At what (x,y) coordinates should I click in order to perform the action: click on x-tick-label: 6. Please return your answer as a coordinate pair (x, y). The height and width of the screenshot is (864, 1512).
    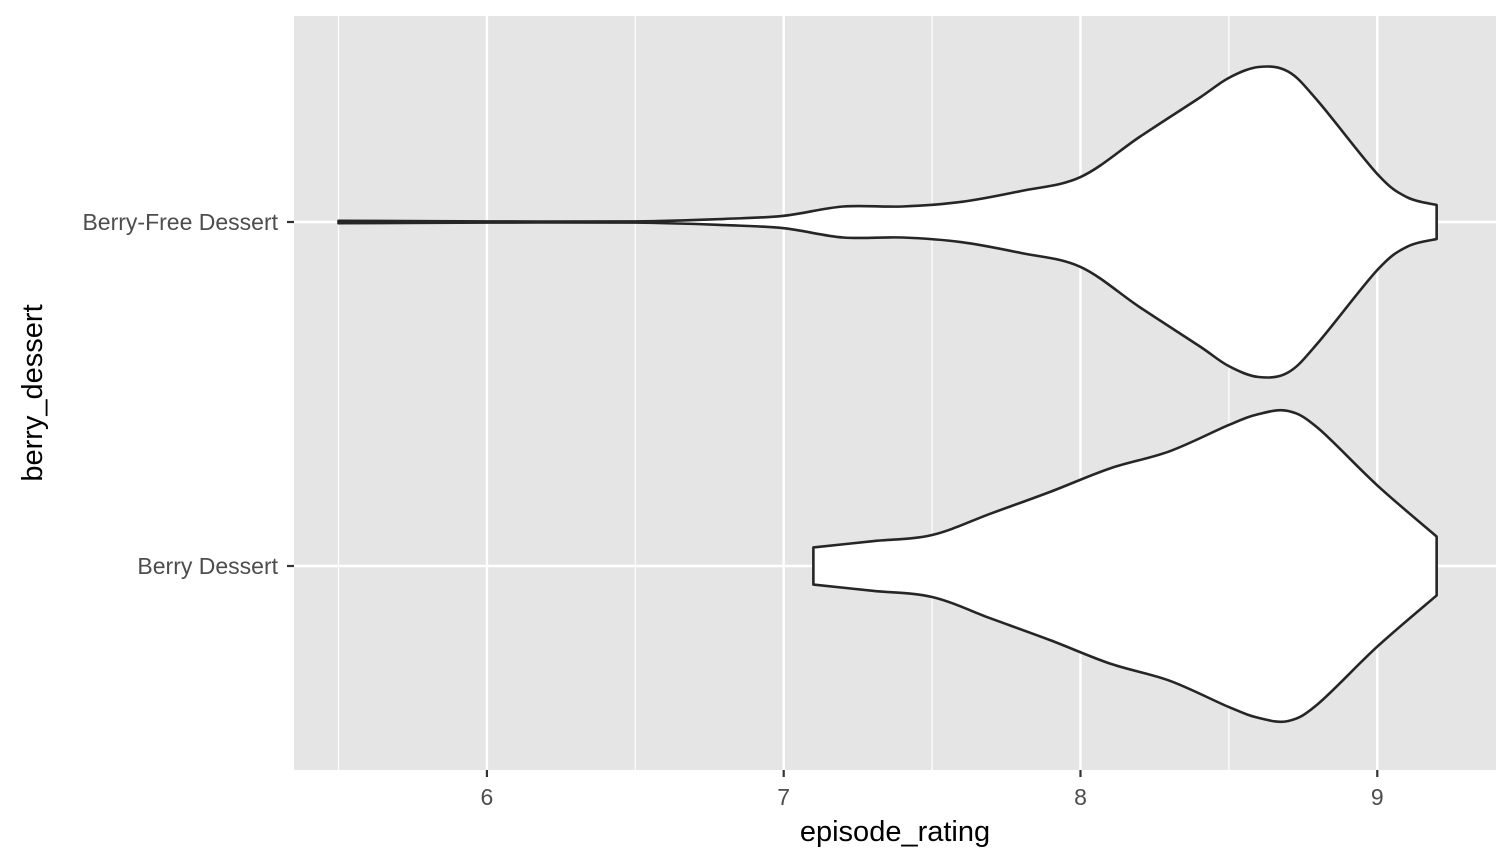
    Looking at the image, I should click on (487, 797).